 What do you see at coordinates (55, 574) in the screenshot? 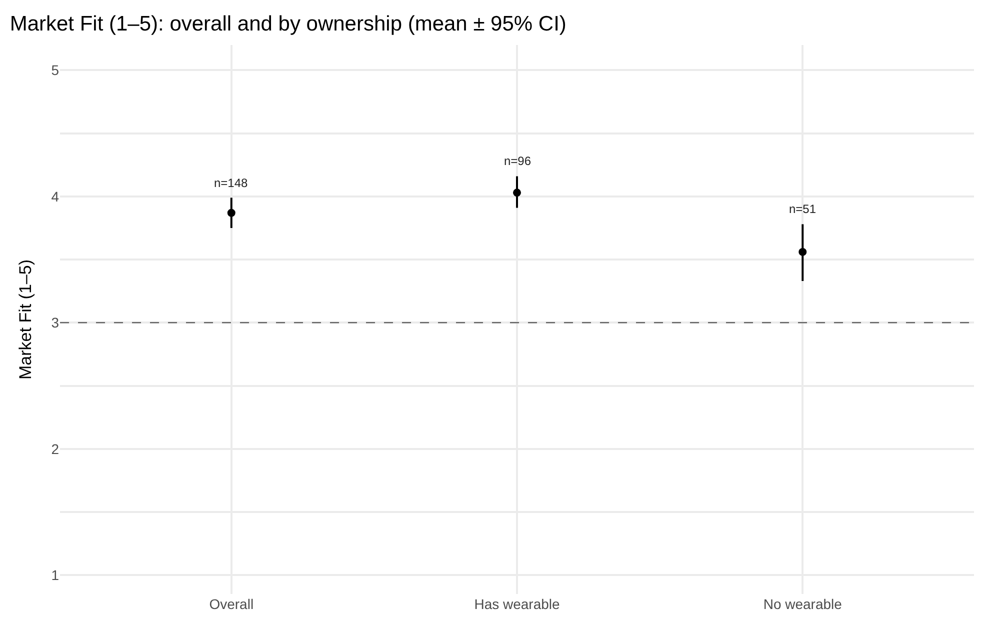
I see `y-tick-label: 1` at bounding box center [55, 574].